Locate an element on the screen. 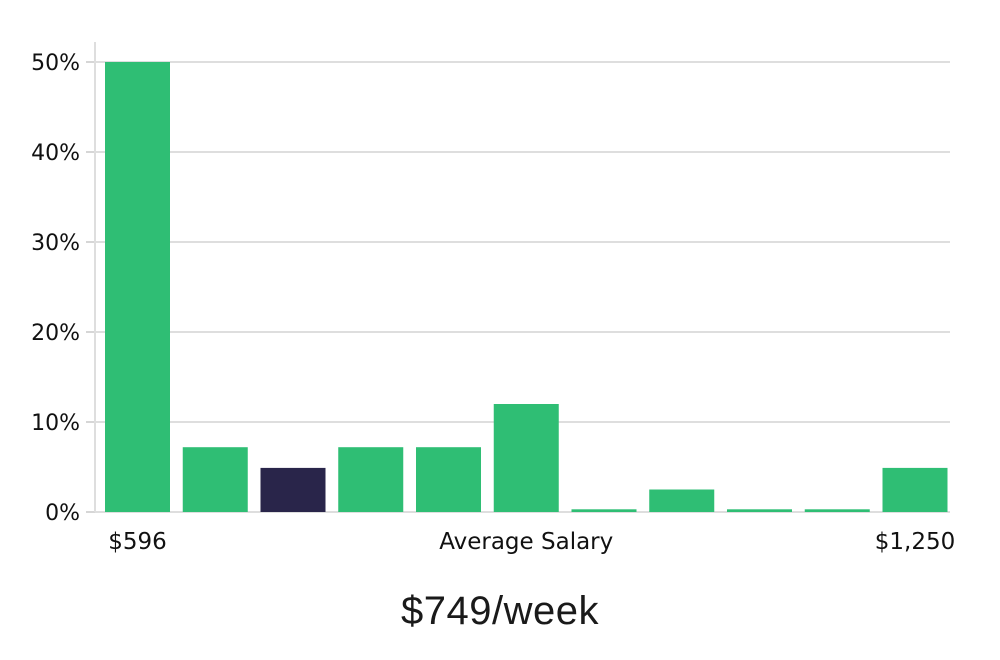 This screenshot has height=660, width=1000. y-tick-label-20%: 20% is located at coordinates (55, 333).